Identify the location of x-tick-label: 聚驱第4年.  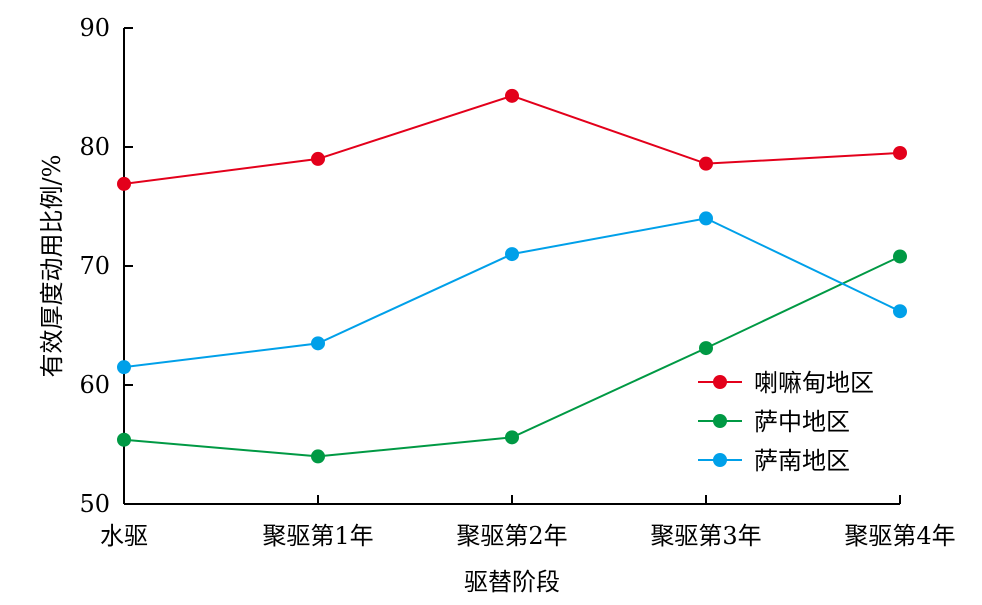
(899, 536).